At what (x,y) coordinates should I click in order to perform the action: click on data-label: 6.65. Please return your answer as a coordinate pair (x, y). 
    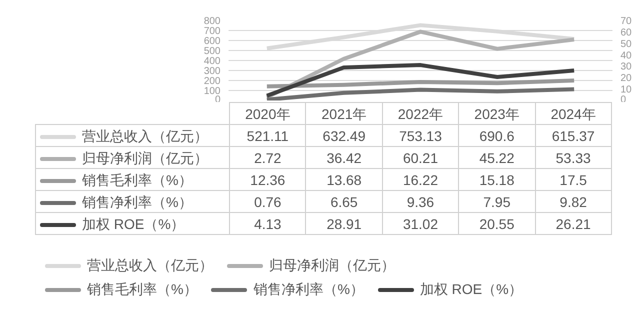
    Looking at the image, I should click on (344, 201).